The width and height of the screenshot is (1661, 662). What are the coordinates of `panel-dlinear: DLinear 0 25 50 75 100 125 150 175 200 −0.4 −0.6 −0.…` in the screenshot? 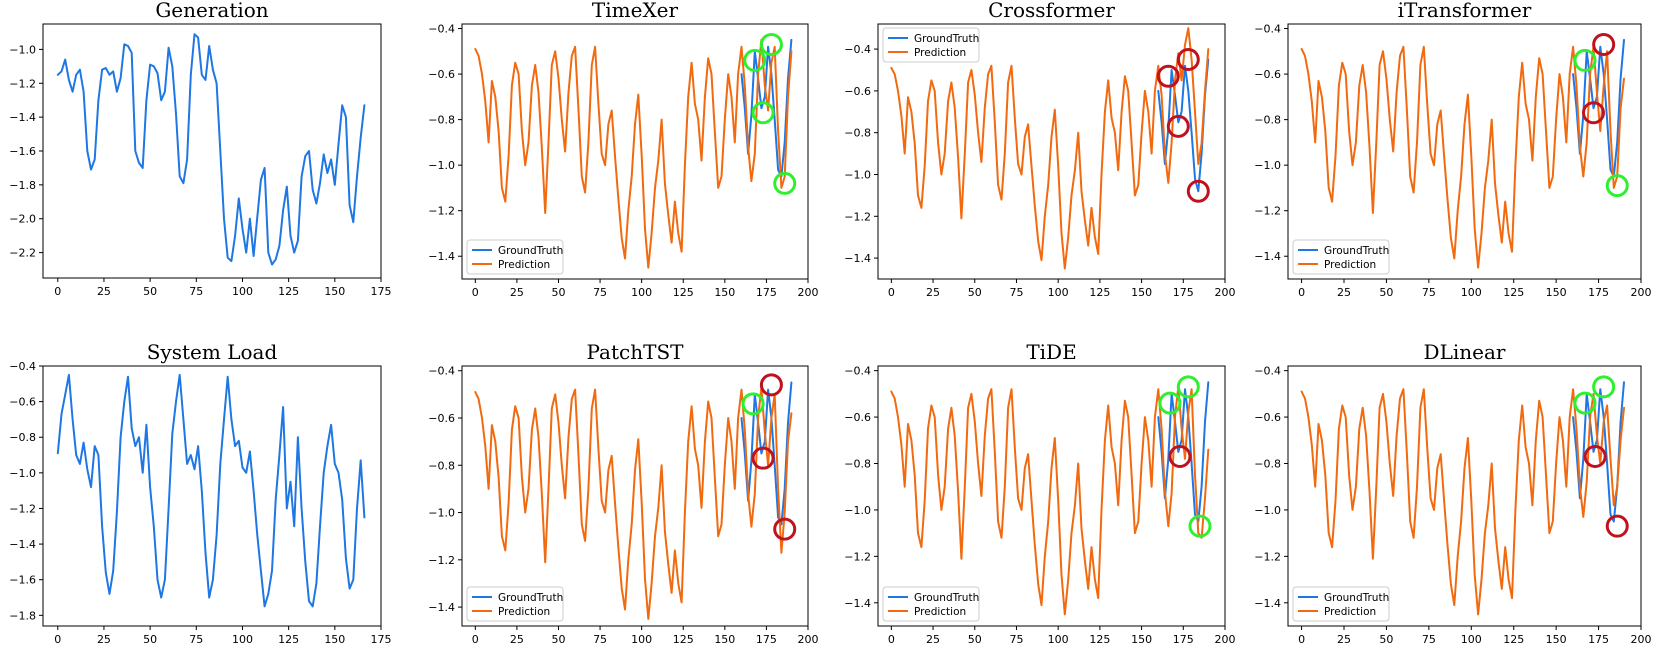 It's located at (1452, 493).